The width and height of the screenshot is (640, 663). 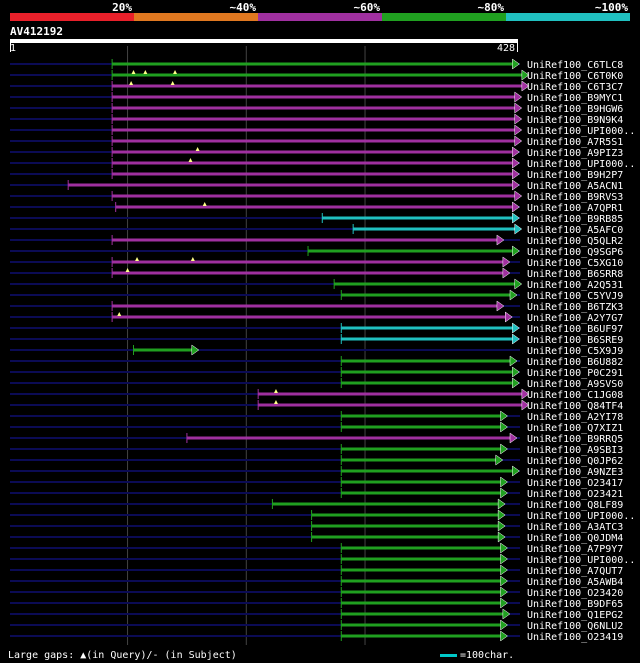 I want to click on hit-label: UniRef100_Q8LF89, so click(x=575, y=505).